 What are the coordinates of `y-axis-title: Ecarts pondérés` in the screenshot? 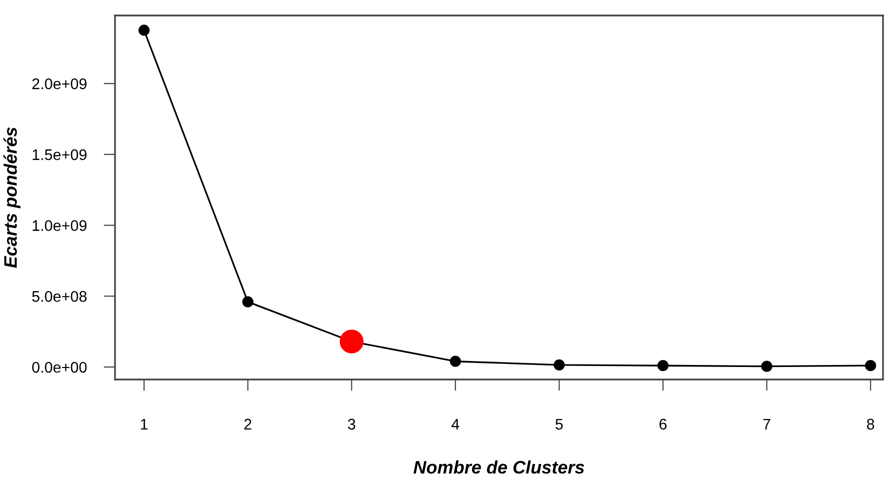 It's located at (11, 197).